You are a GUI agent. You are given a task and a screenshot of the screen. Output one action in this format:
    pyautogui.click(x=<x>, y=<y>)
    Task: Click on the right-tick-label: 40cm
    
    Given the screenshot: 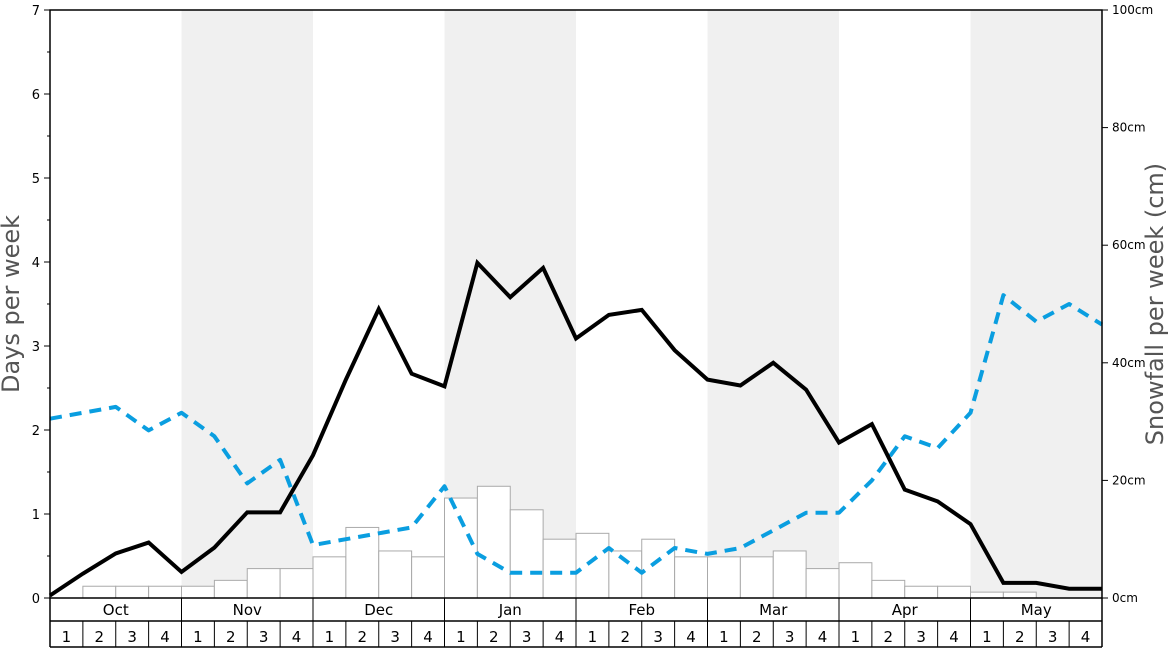 What is the action you would take?
    pyautogui.click(x=1129, y=363)
    